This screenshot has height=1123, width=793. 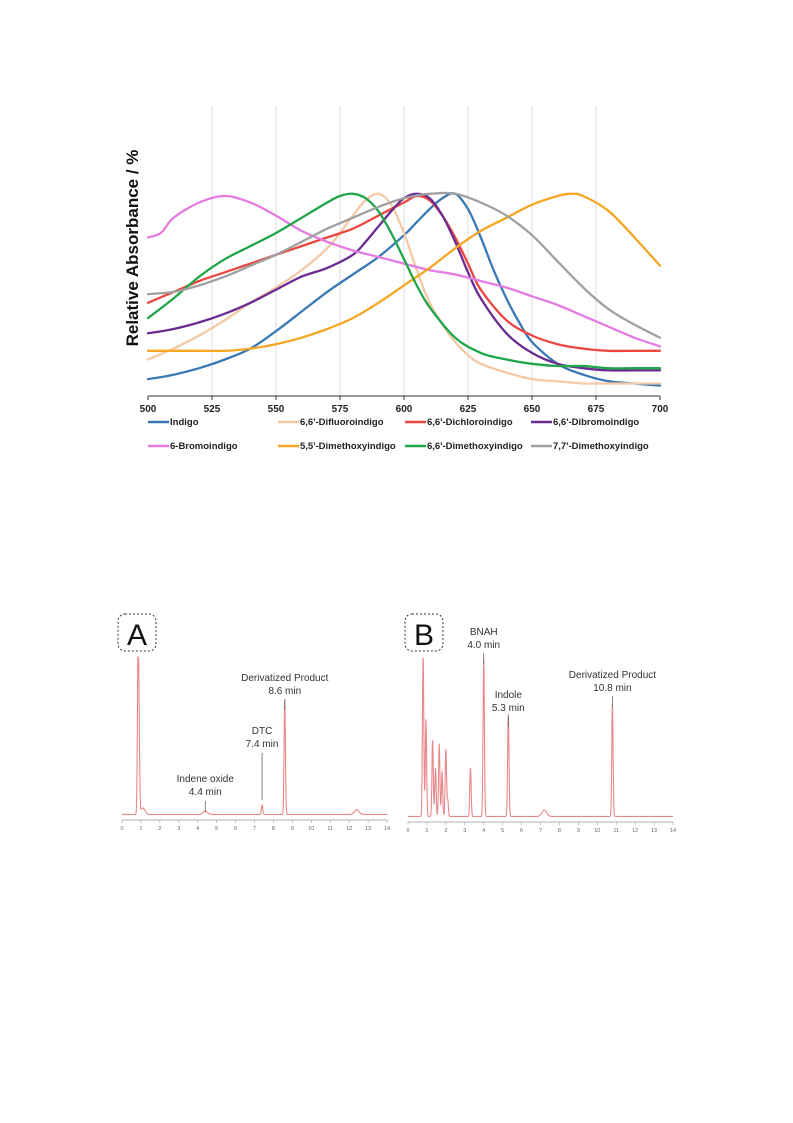 What do you see at coordinates (212, 409) in the screenshot?
I see `x-tick-label: 525` at bounding box center [212, 409].